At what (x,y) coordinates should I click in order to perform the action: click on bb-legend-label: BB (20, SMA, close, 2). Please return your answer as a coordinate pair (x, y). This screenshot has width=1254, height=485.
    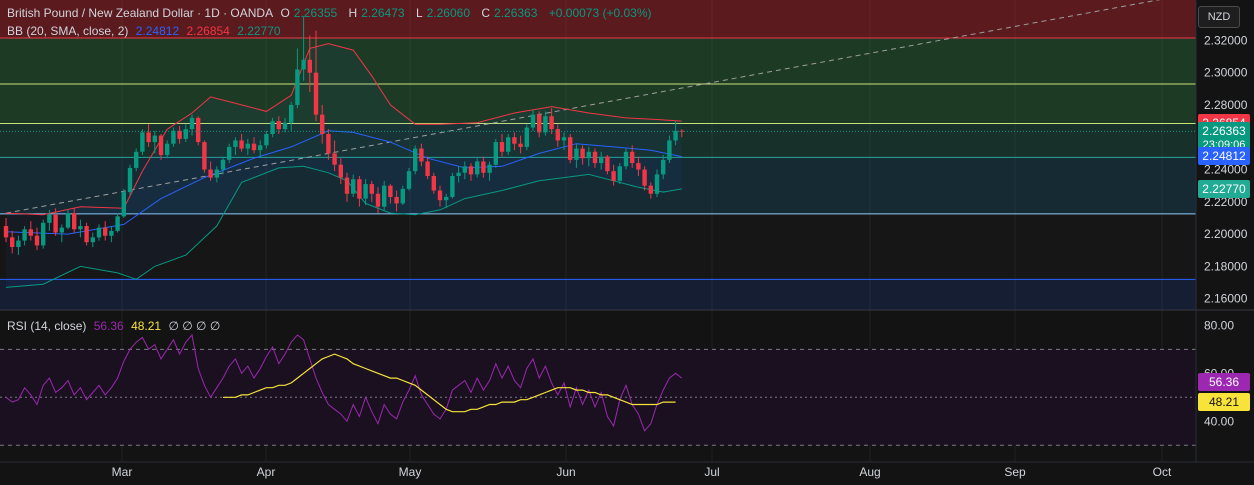
    Looking at the image, I should click on (68, 31).